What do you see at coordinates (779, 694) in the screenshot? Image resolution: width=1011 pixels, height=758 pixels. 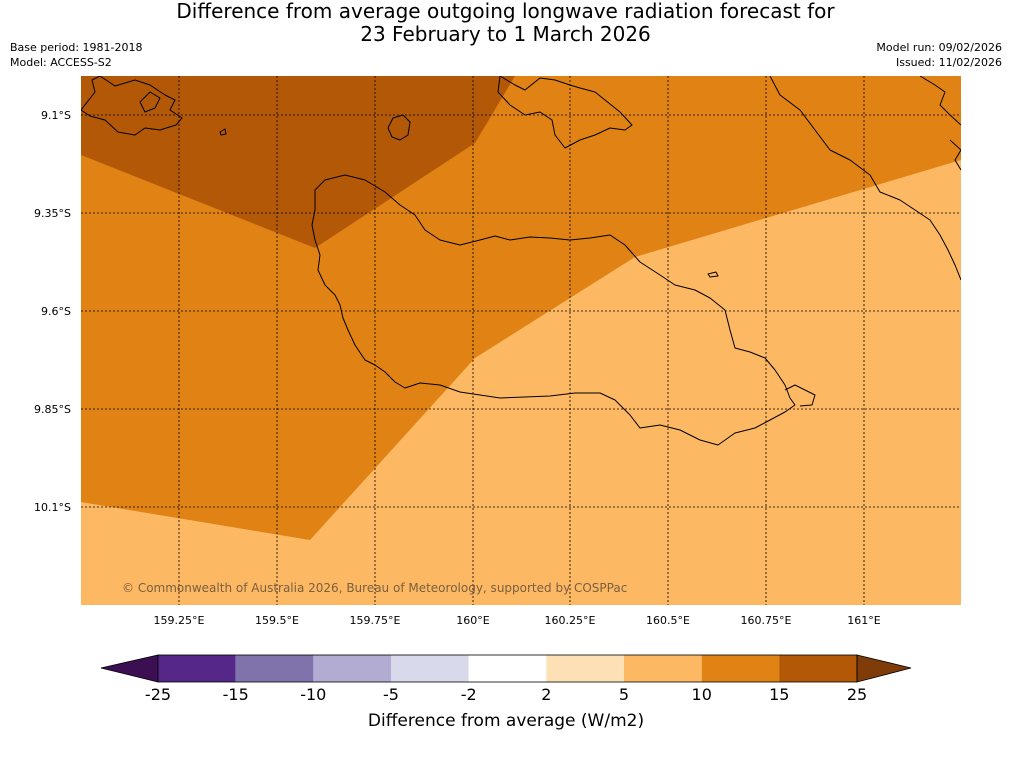 I see `colorbar-tick-label: 15` at bounding box center [779, 694].